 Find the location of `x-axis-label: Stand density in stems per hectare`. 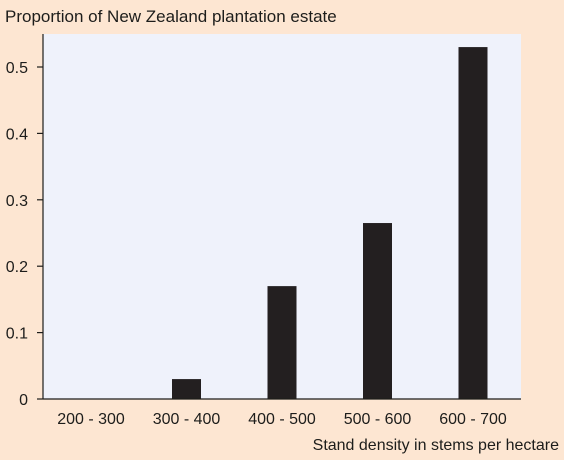

x-axis-label: Stand density in stems per hectare is located at coordinates (436, 445).